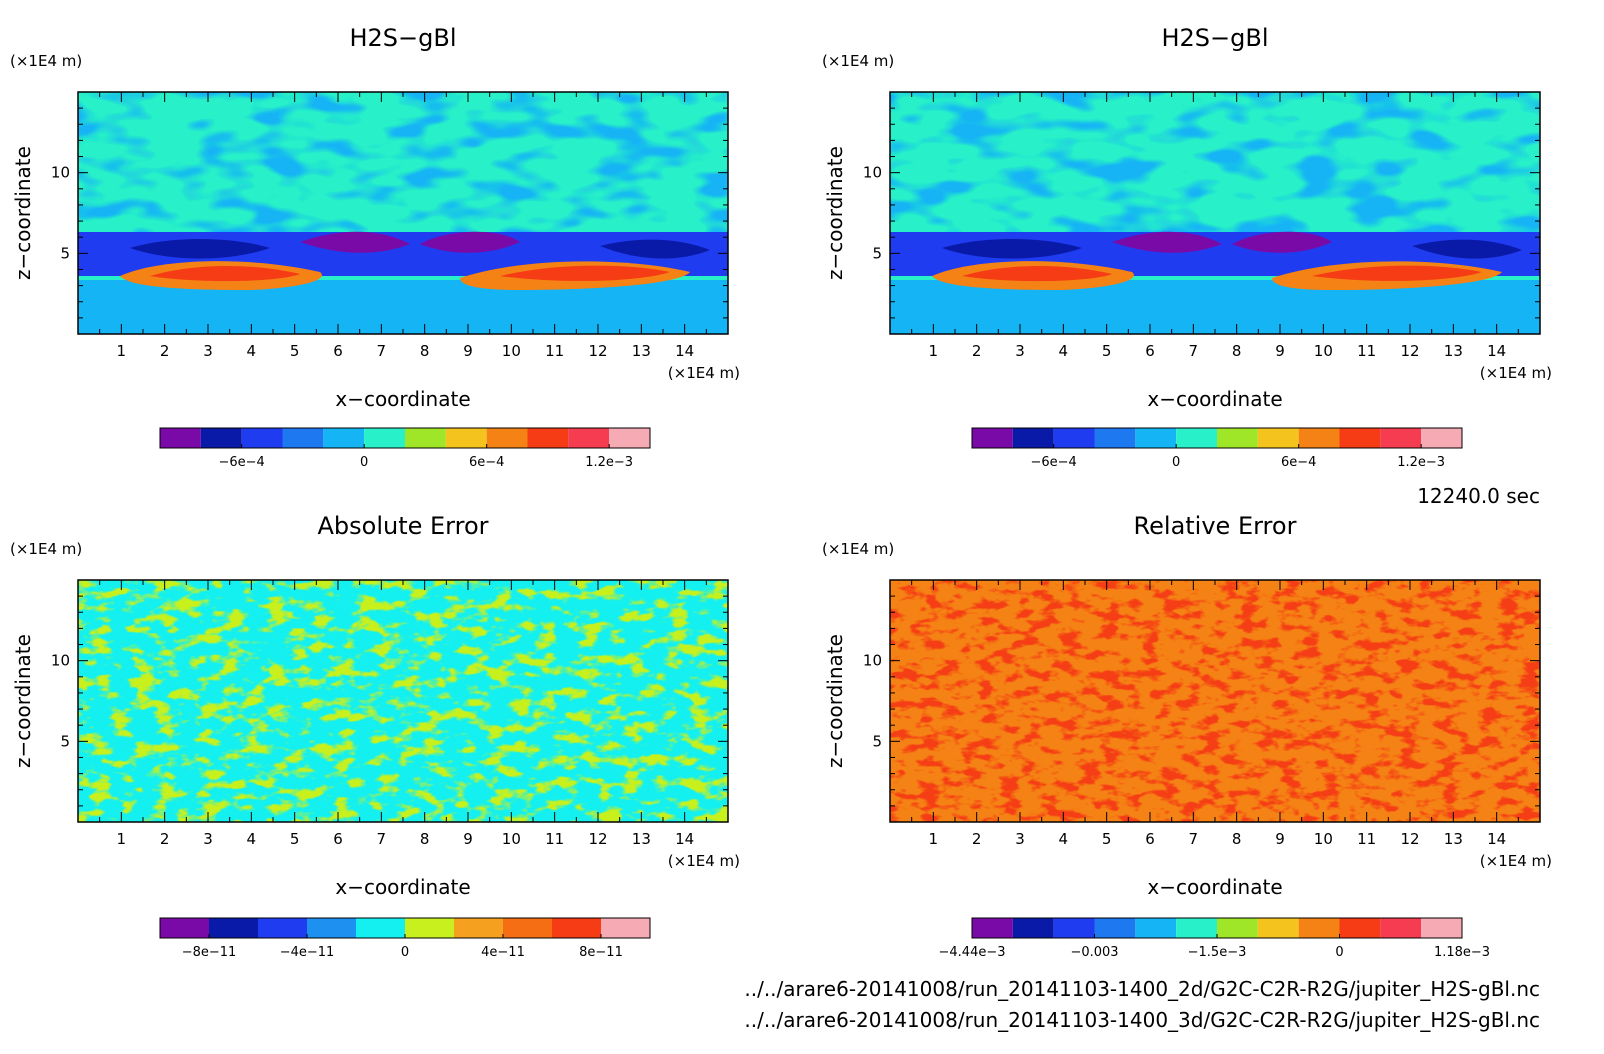 The height and width of the screenshot is (1054, 1604). What do you see at coordinates (877, 253) in the screenshot?
I see `y-tick-label-1: 5` at bounding box center [877, 253].